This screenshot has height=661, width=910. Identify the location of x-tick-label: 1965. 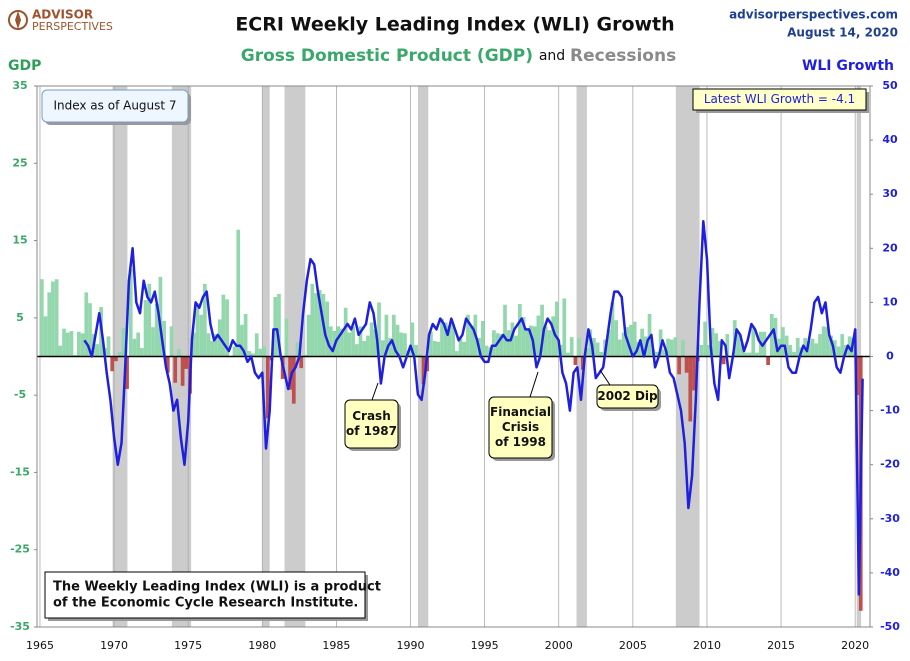
(40, 645).